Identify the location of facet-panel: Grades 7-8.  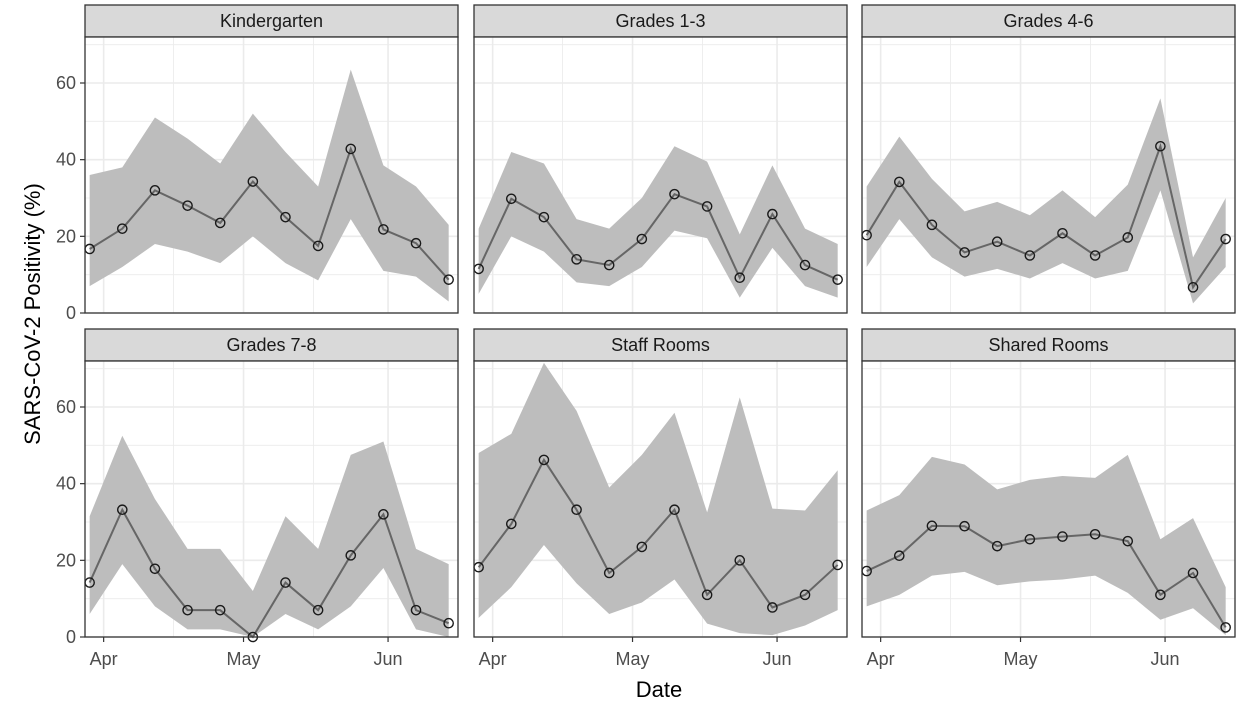
(271, 485).